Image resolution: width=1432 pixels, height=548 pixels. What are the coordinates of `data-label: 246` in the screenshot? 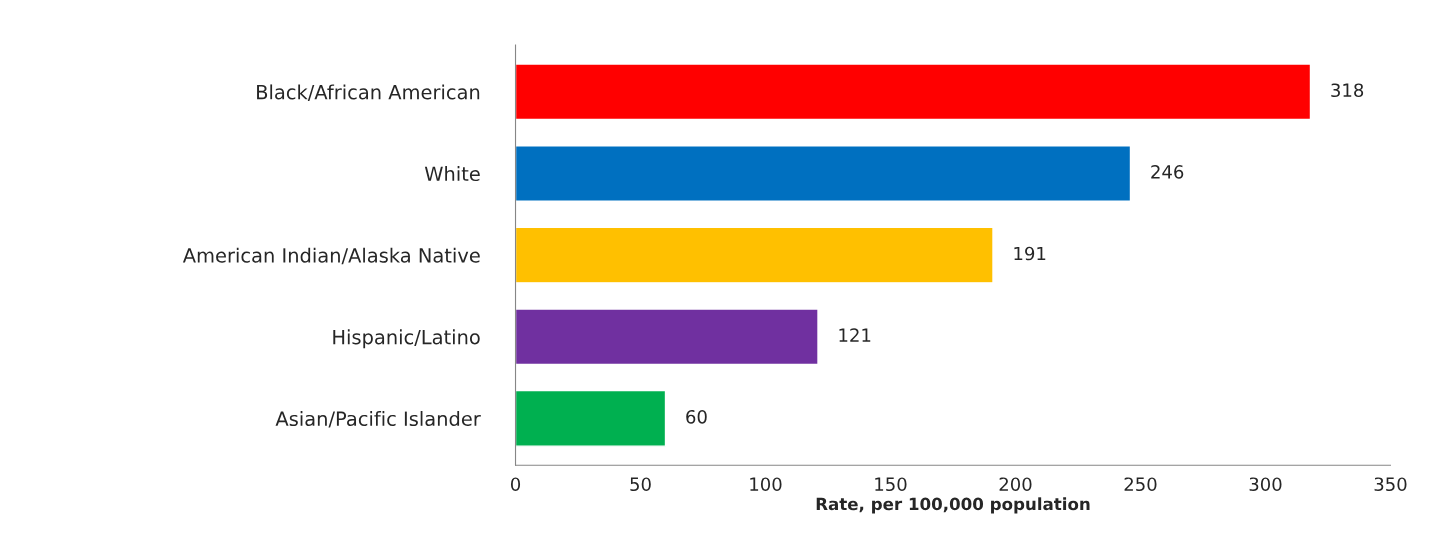 It's located at (1167, 172).